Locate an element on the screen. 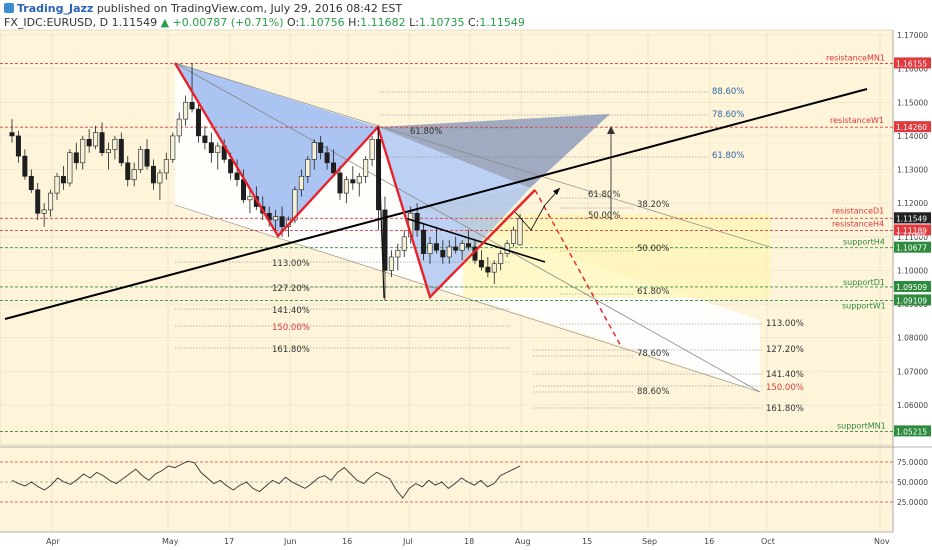 Image resolution: width=932 pixels, height=550 pixels. oscillator-line is located at coordinates (266, 479).